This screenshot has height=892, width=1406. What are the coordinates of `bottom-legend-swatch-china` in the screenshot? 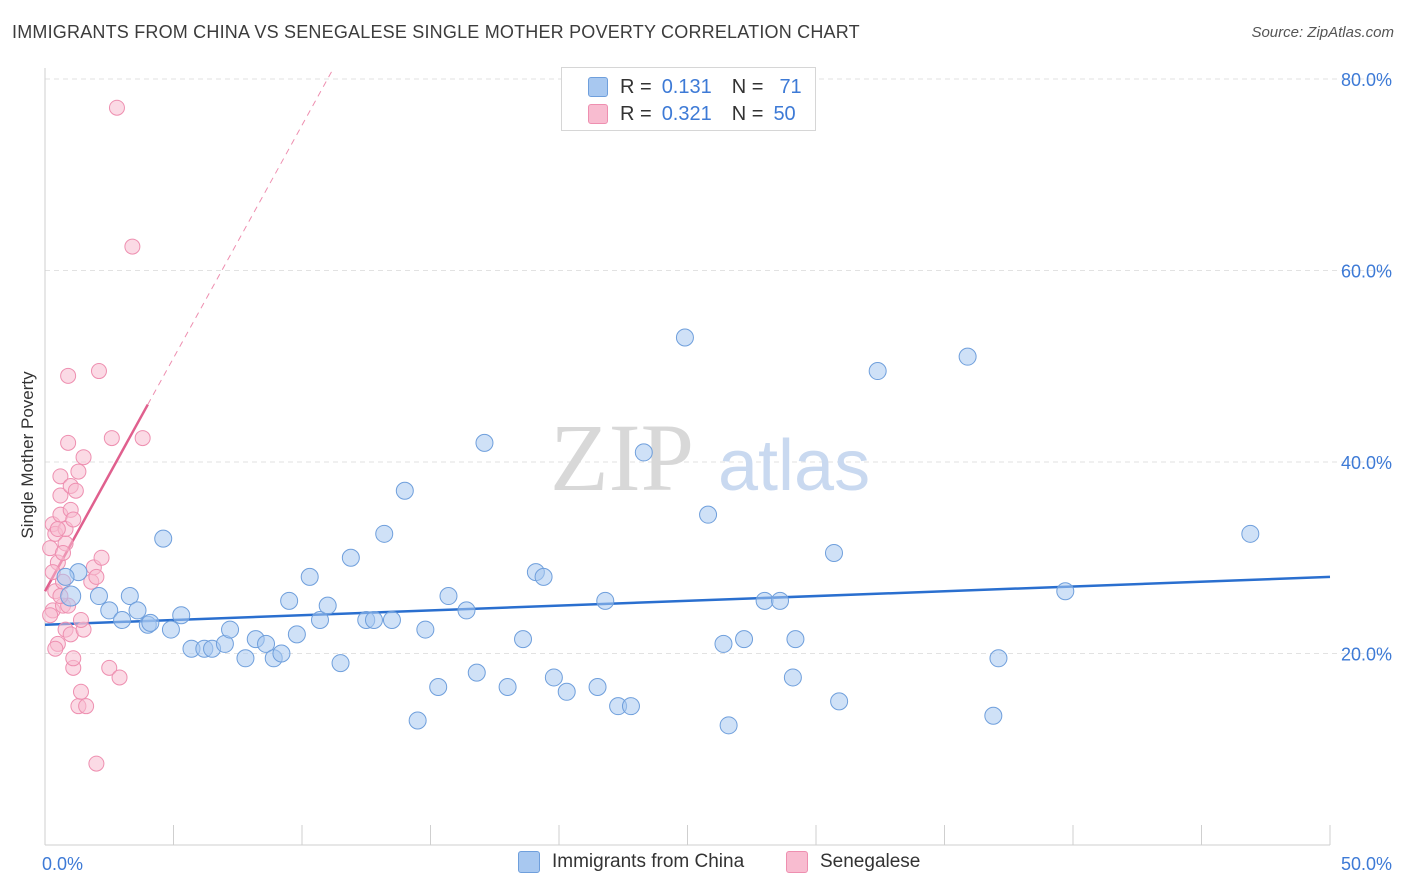 It's located at (529, 862).